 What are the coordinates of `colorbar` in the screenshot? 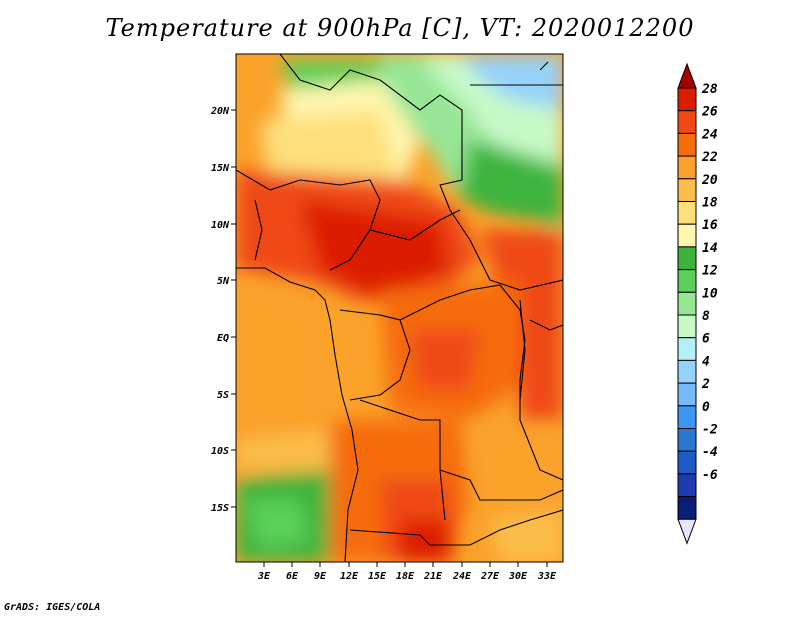 It's located at (687, 303).